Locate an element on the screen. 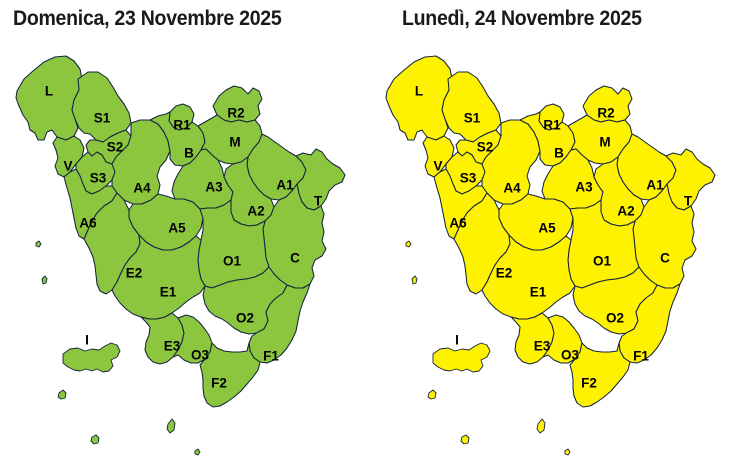 The height and width of the screenshot is (463, 741). zone-label-A1-monday: A1 is located at coordinates (655, 185).